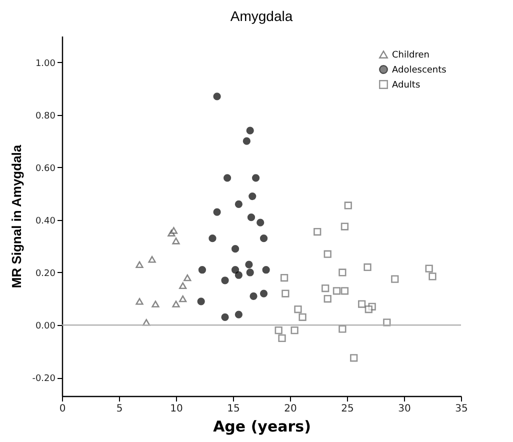  I want to click on y-tick-label: 0.40, so click(45, 221).